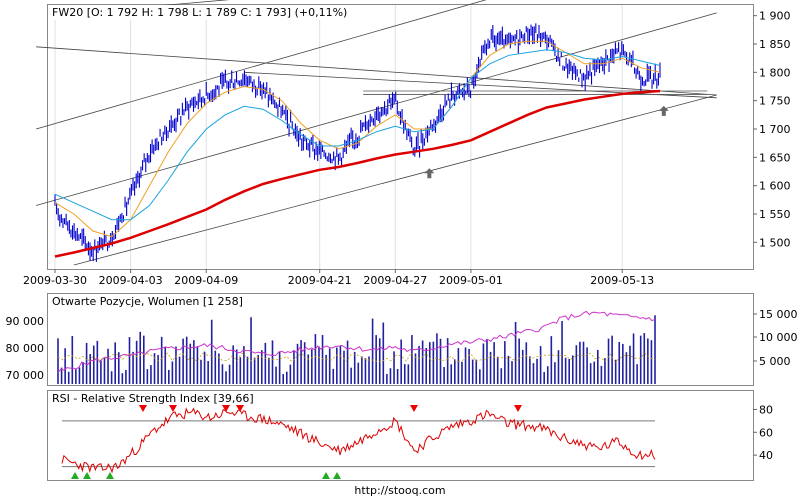  I want to click on volume-bars, so click(356, 349).